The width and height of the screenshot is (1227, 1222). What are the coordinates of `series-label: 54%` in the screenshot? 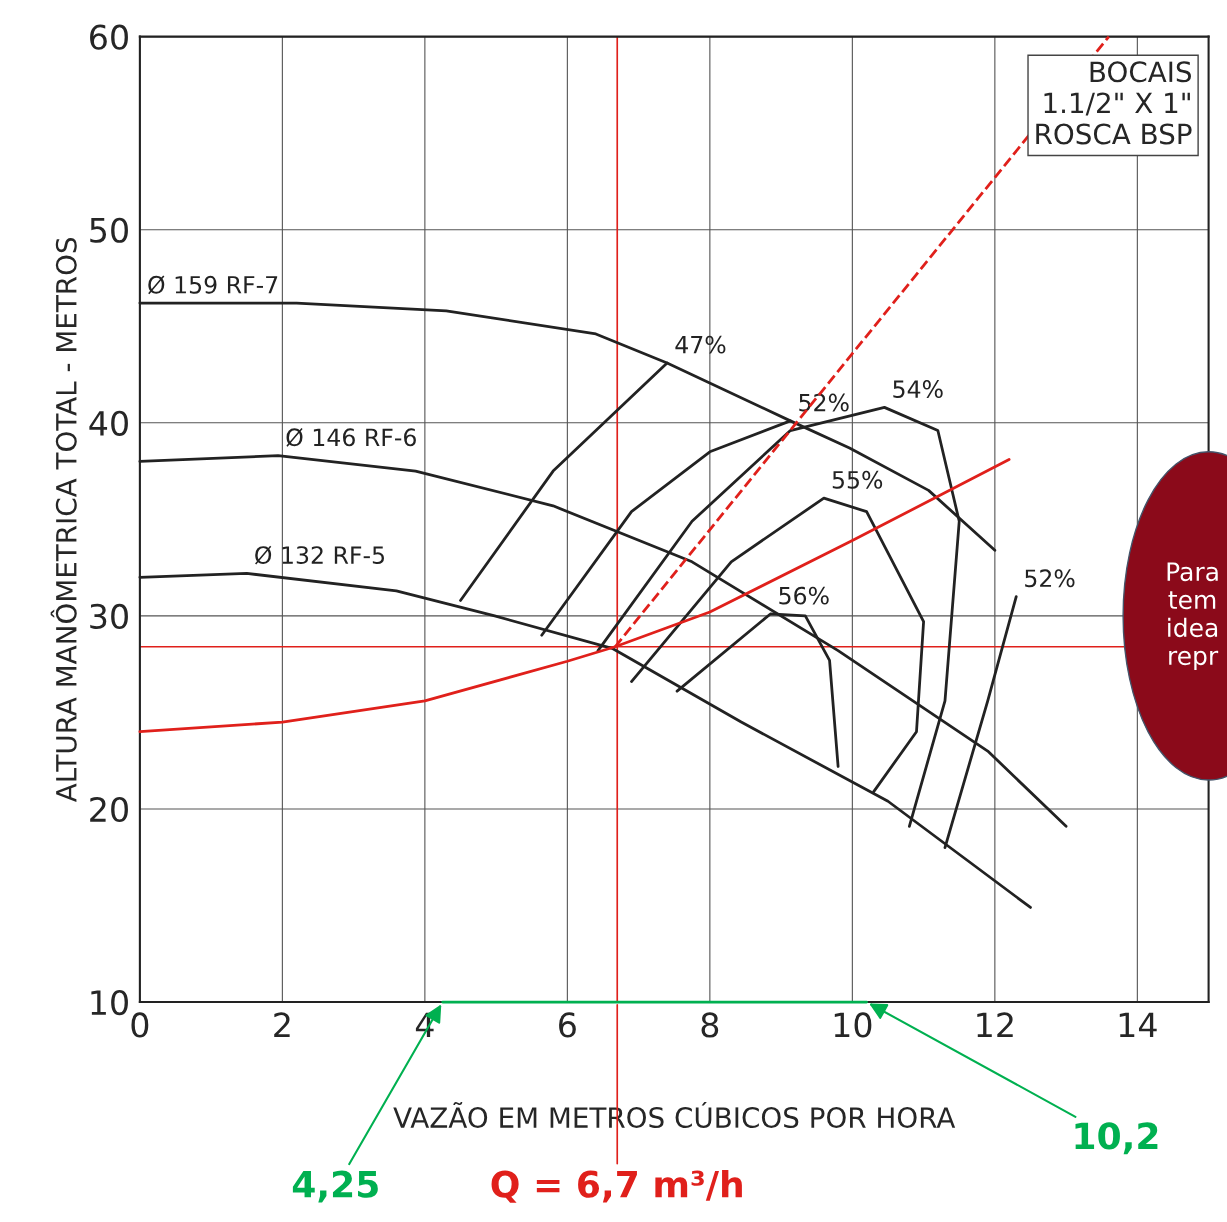 It's located at (918, 389).